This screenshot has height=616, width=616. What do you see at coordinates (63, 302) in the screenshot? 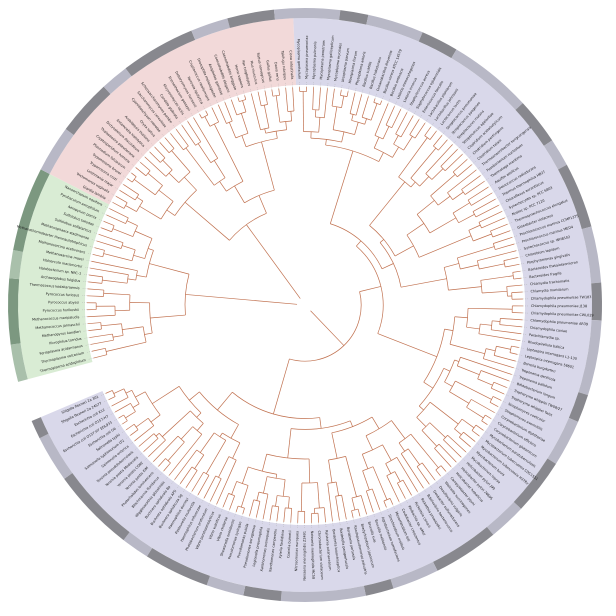
I see `leaf-label: Pyrococcus abyssi` at bounding box center [63, 302].